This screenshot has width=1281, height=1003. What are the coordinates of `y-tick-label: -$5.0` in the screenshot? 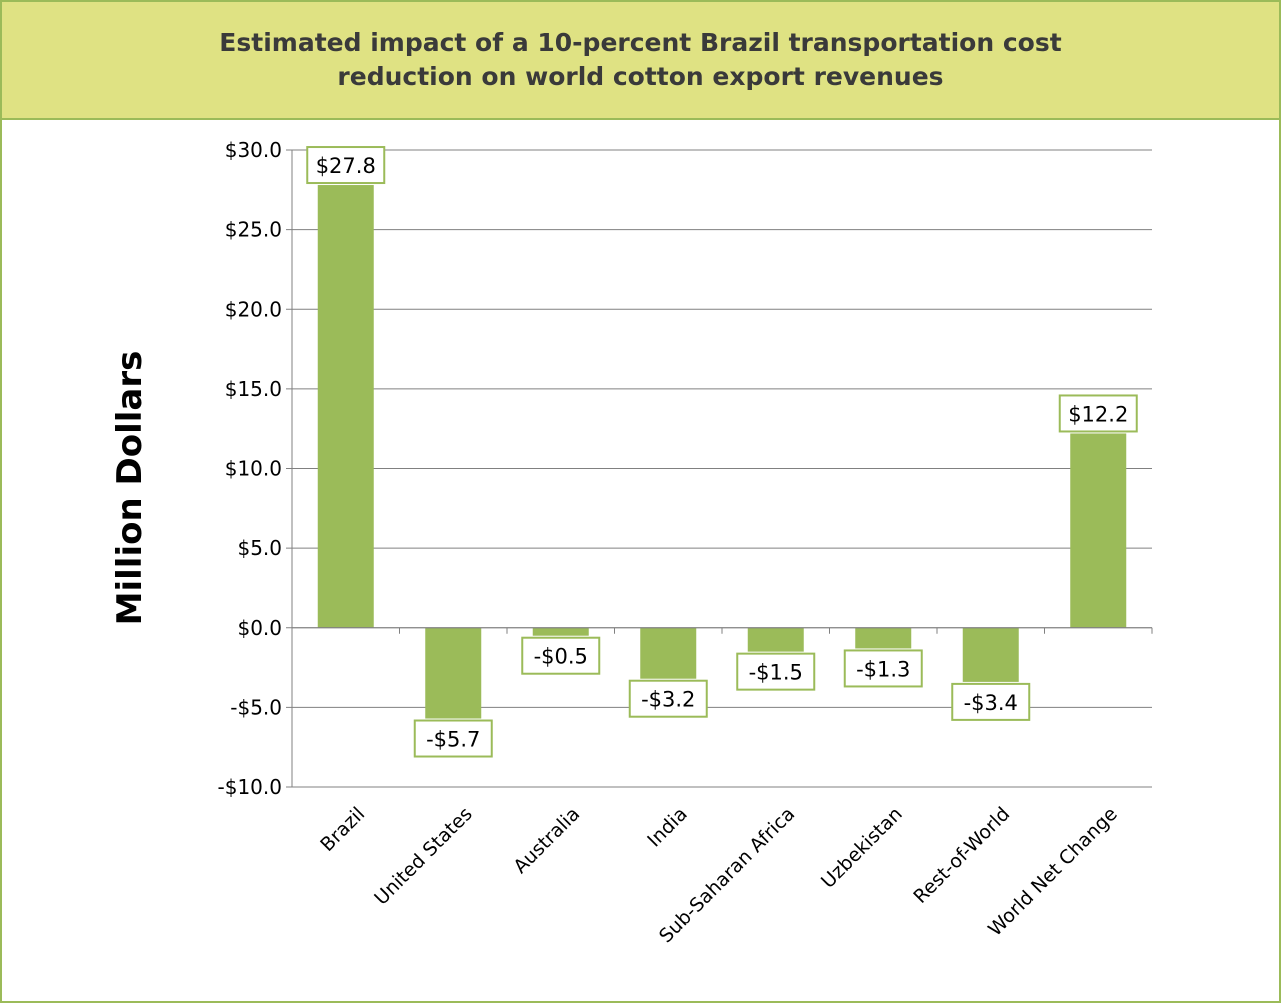 It's located at (256, 707).